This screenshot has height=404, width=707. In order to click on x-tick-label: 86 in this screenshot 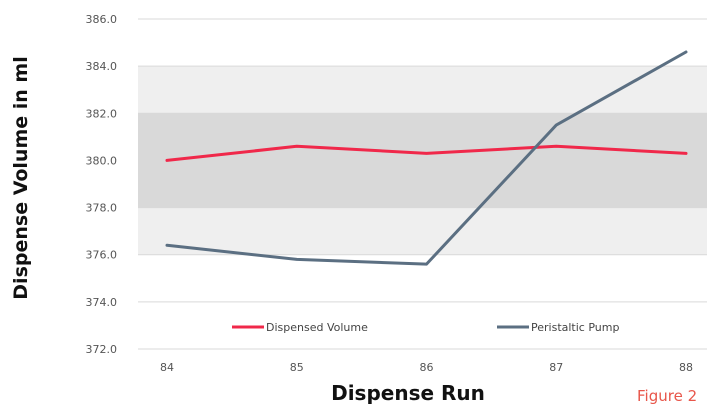, I will do `click(427, 367)`.